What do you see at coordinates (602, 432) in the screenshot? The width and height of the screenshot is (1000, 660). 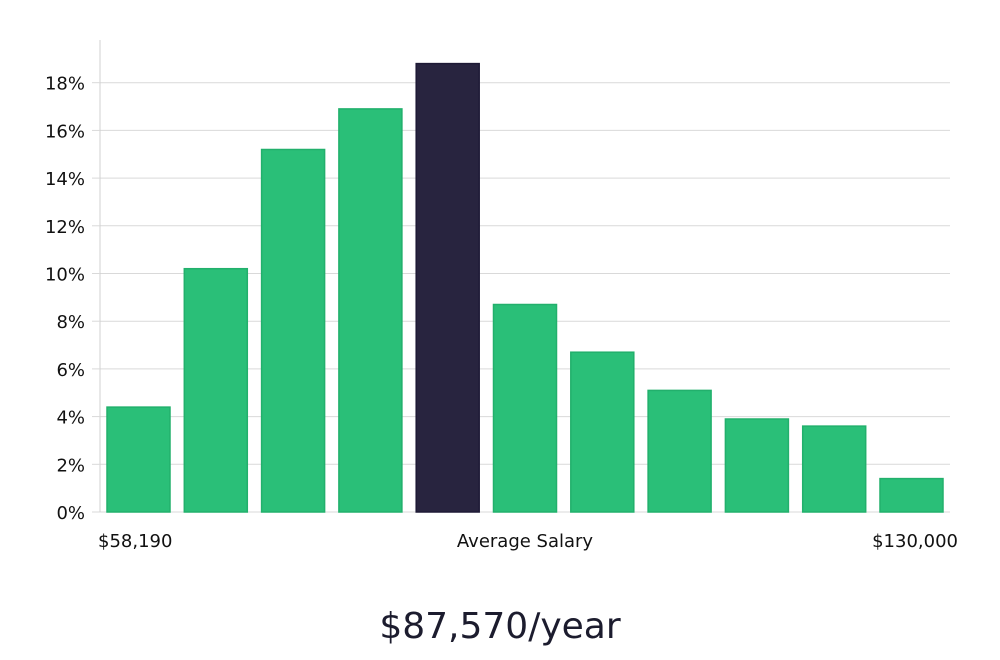 I see `bar-b7` at bounding box center [602, 432].